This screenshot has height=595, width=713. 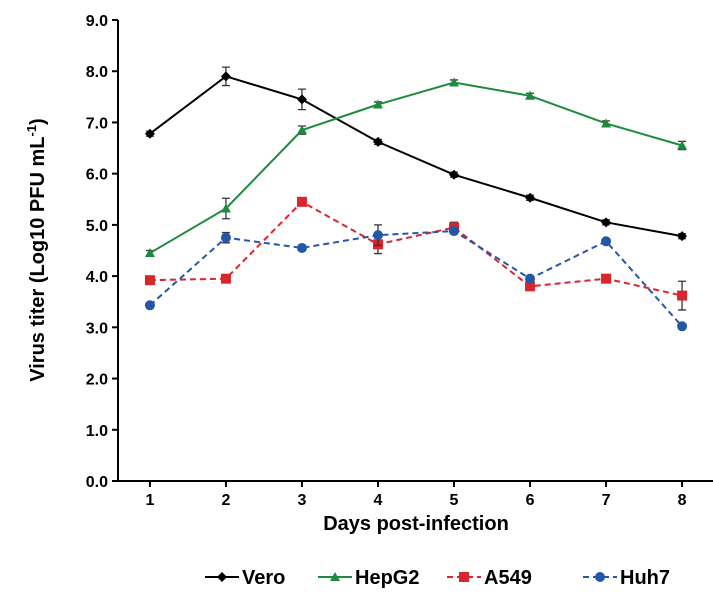 What do you see at coordinates (97, 380) in the screenshot?
I see `y-tick-label: 2.0` at bounding box center [97, 380].